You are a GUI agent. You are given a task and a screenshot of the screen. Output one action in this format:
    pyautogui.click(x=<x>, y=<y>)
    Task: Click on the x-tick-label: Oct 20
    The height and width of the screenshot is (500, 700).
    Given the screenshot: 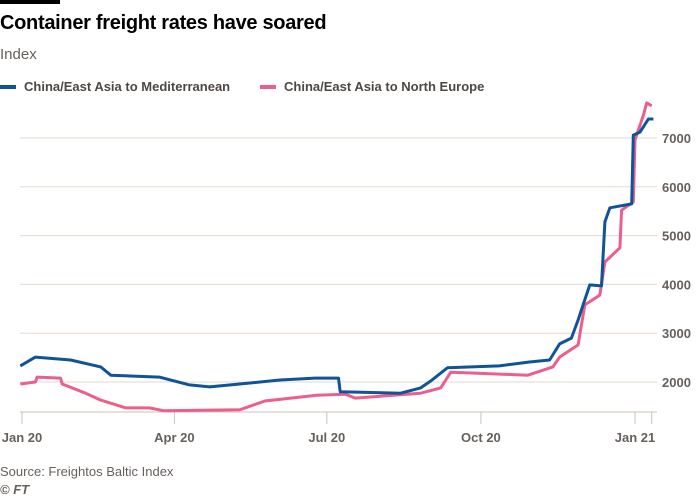 What is the action you would take?
    pyautogui.click(x=481, y=437)
    